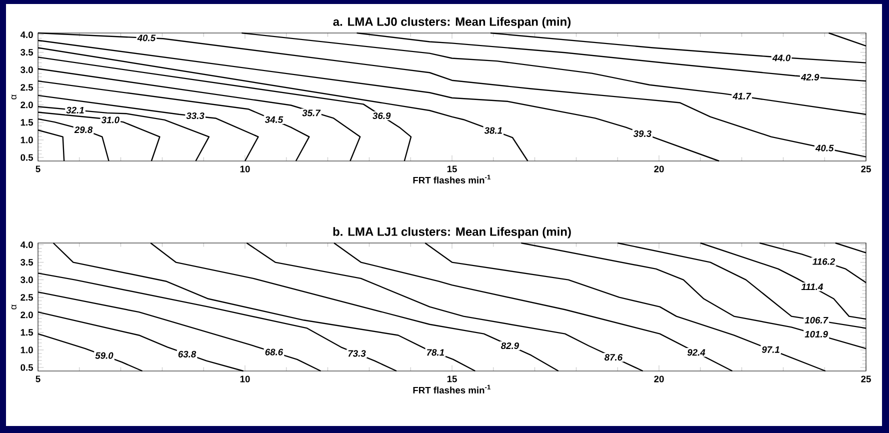 Image resolution: width=889 pixels, height=433 pixels. Describe the element at coordinates (510, 346) in the screenshot. I see `annotation: 82.9` at that location.